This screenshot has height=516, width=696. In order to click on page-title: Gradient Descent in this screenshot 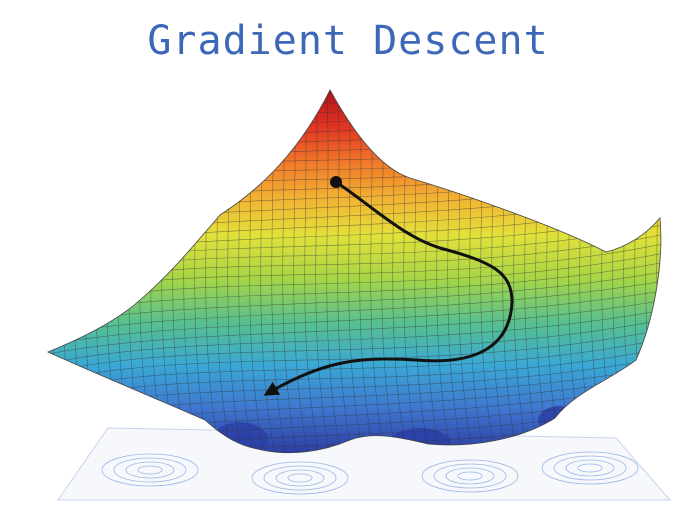, I will do `click(348, 41)`.